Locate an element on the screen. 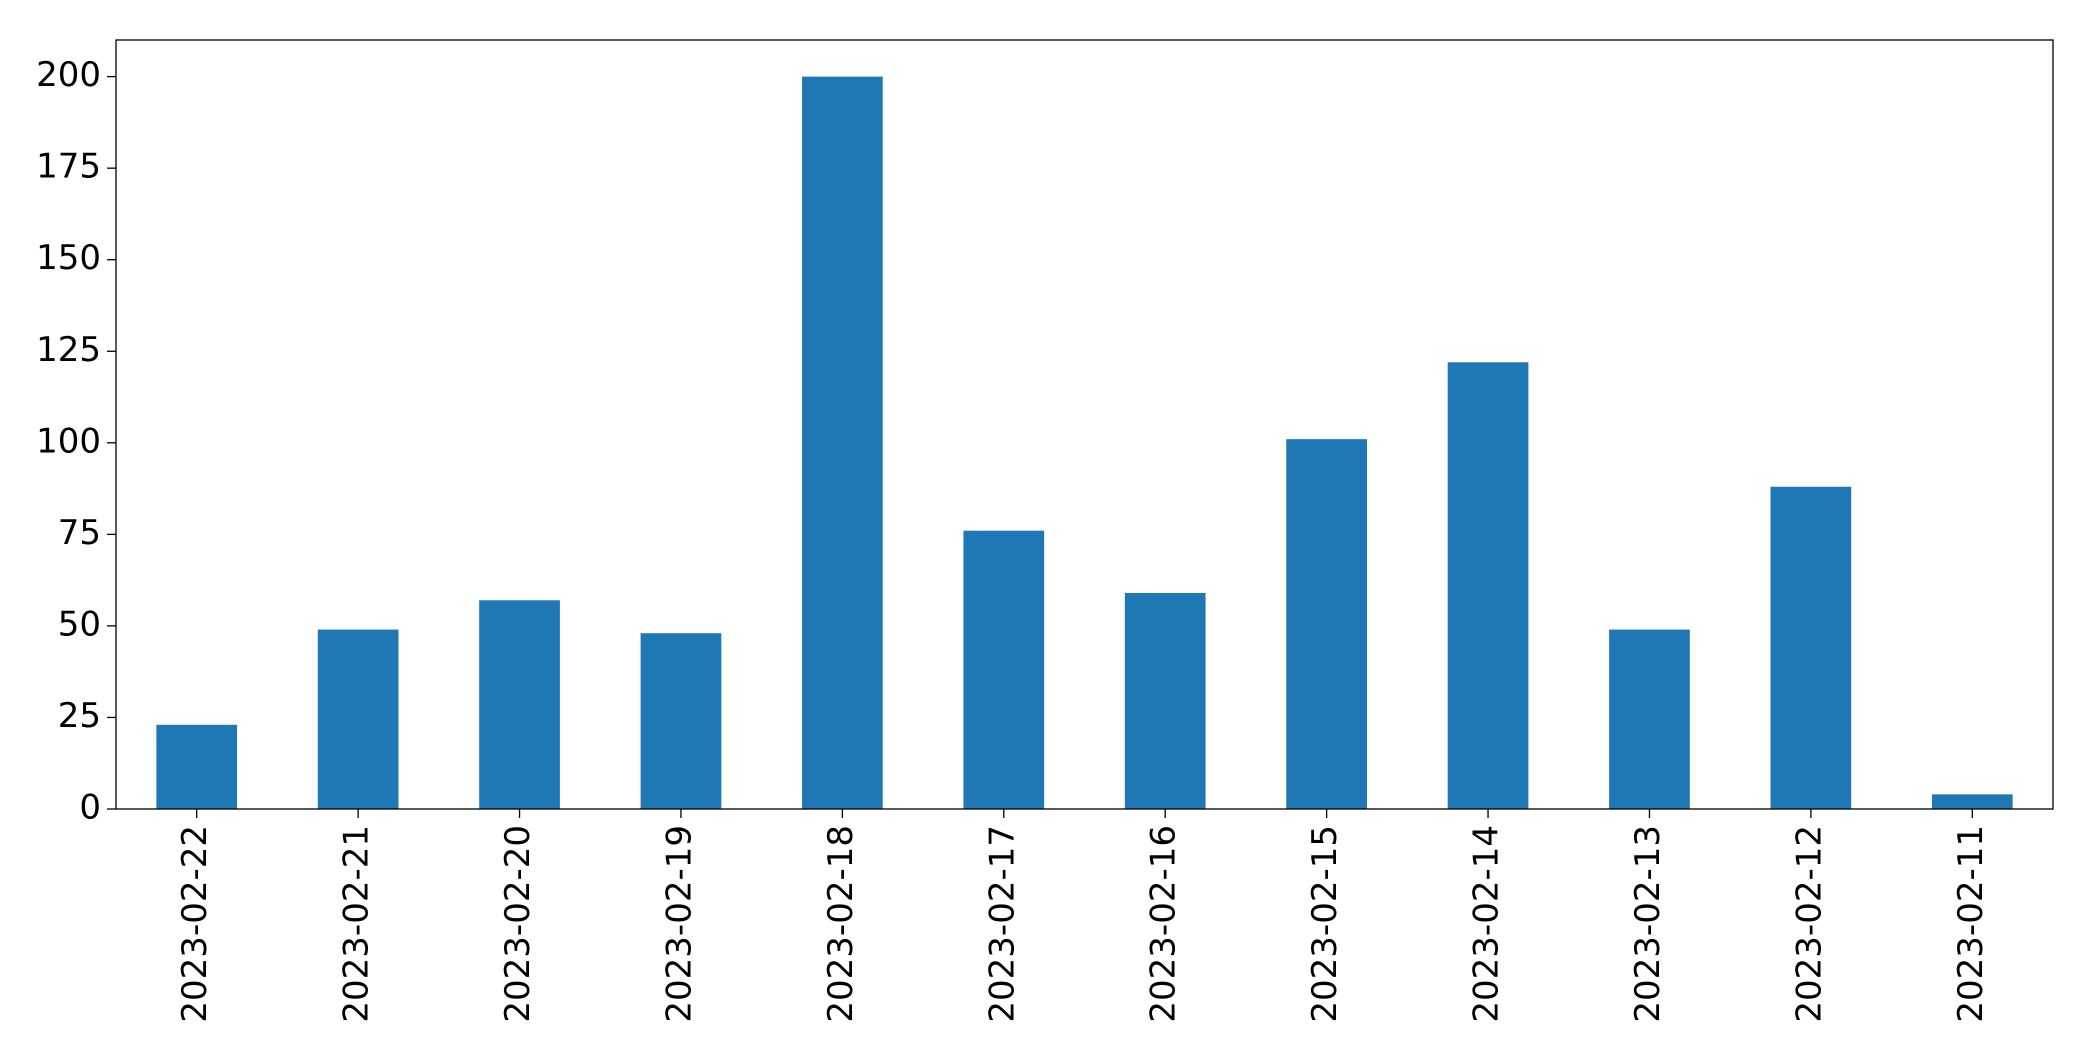  y-tick-label: 25 is located at coordinates (79, 716).